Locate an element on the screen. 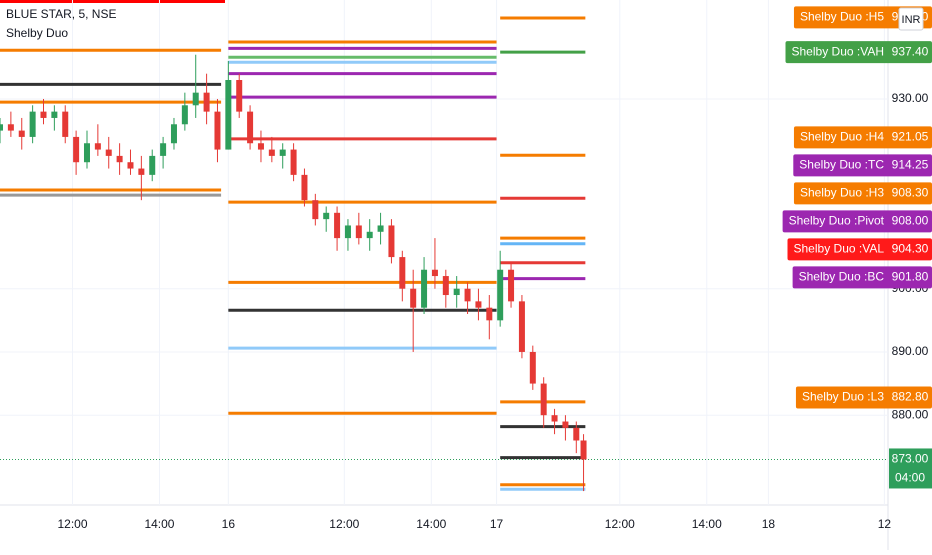 The image size is (932, 555). price-tag: Shelby Duo :H3 908.30 is located at coordinates (863, 193).